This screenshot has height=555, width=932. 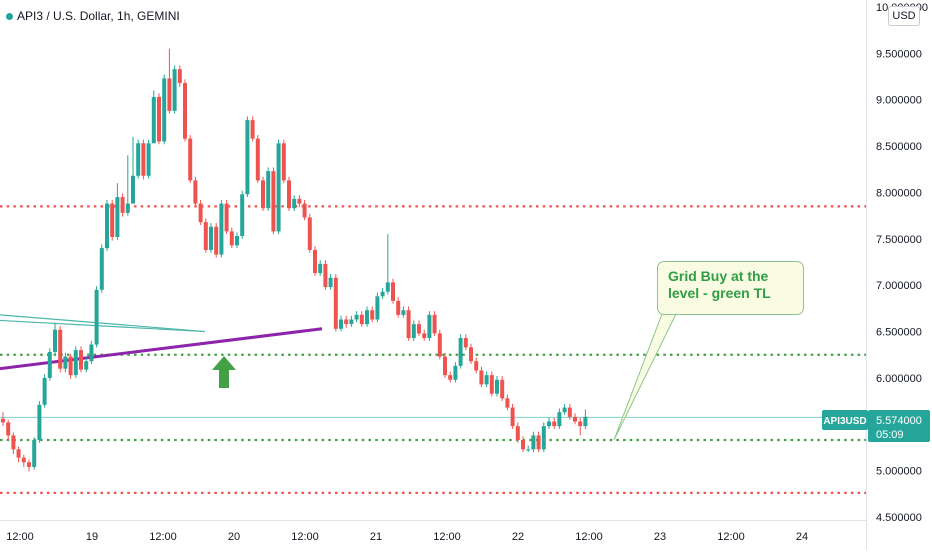 I want to click on current-price-label: API3USD 5.574000 05:09, so click(x=876, y=426).